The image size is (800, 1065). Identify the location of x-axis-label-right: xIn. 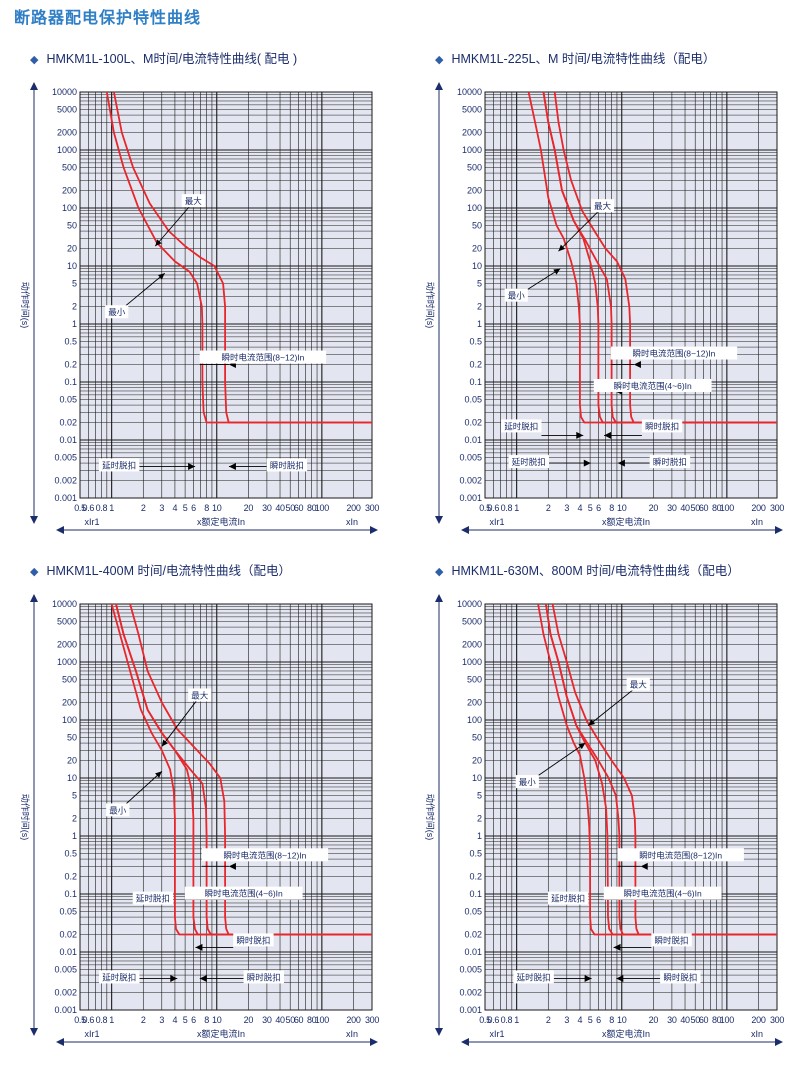
(352, 522).